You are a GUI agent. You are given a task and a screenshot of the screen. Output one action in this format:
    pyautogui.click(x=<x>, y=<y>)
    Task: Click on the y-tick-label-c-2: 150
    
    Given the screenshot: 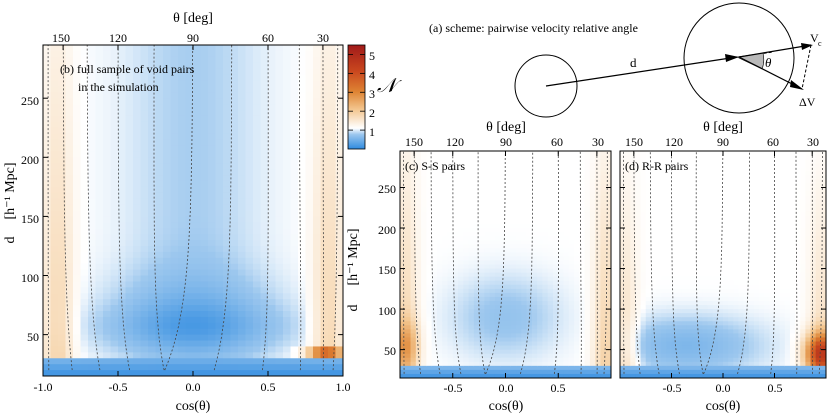 What is the action you would take?
    pyautogui.click(x=387, y=270)
    